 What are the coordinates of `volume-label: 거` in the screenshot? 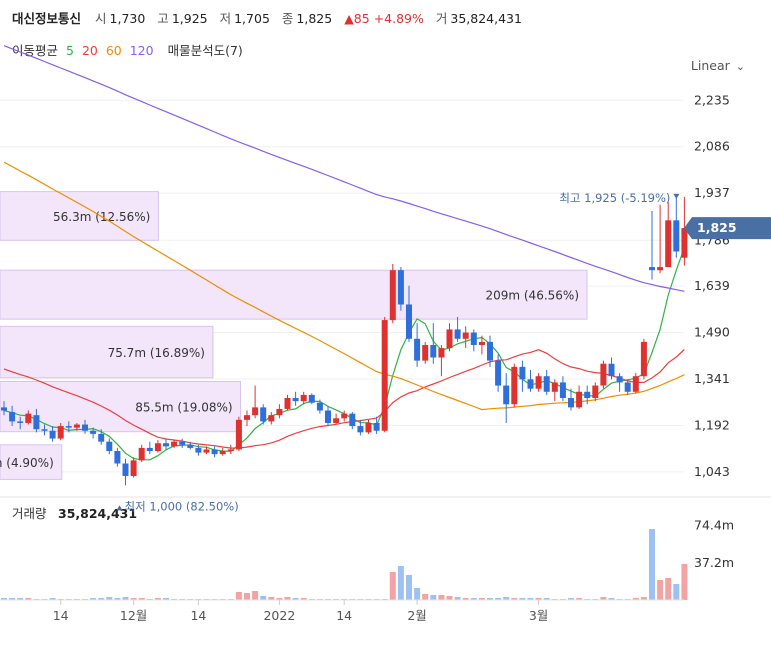 It's located at (441, 18).